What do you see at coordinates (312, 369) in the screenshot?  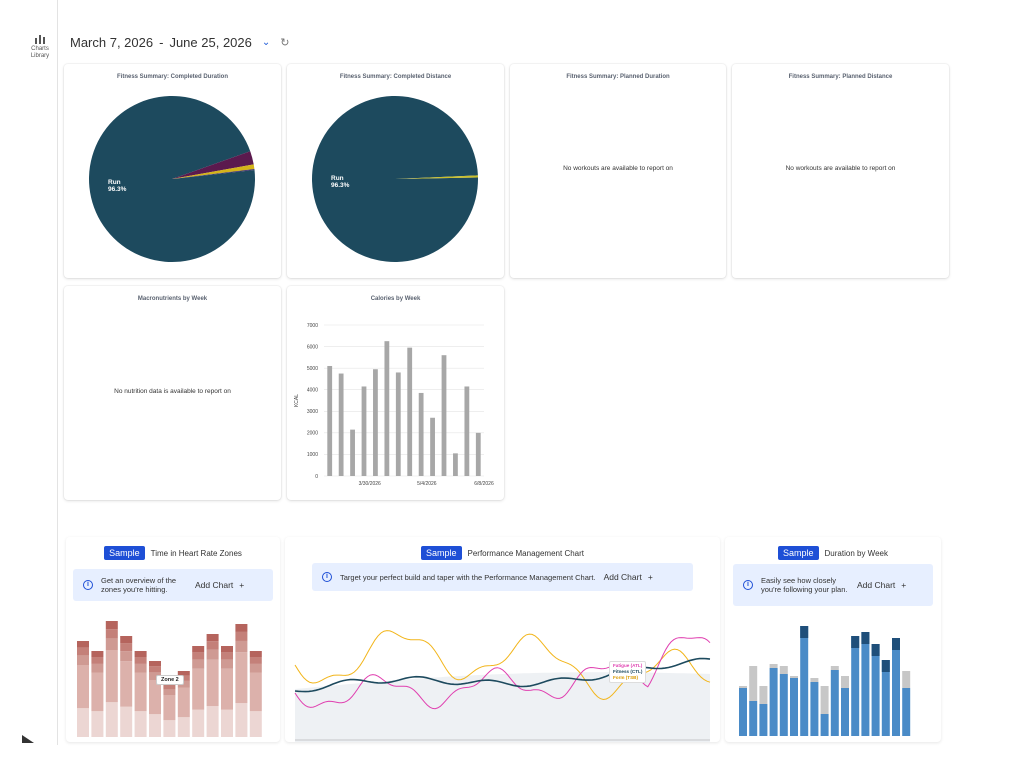 I see `y-tick-label: 5000` at bounding box center [312, 369].